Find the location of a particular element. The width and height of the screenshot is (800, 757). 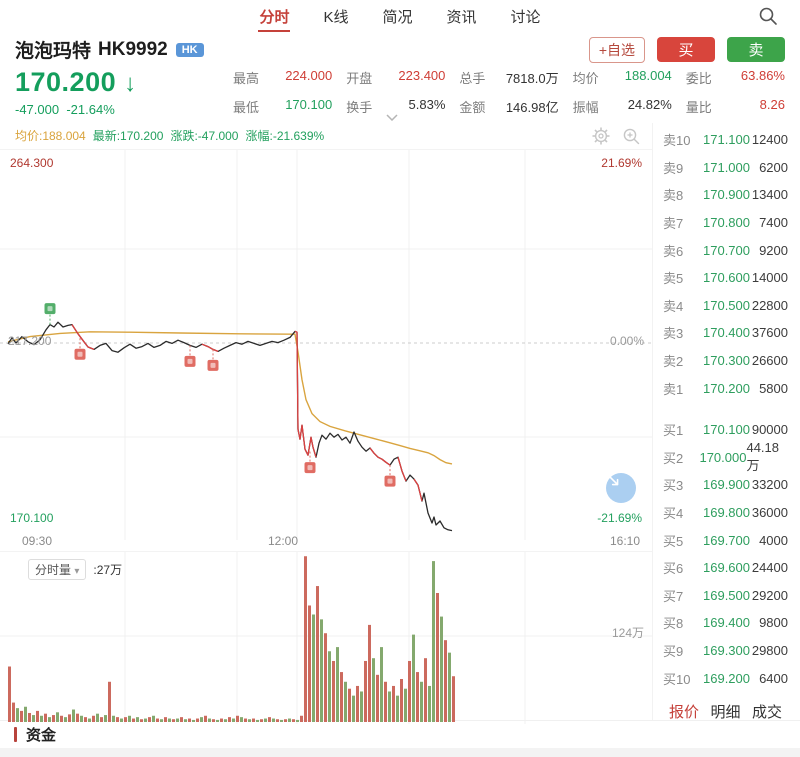

legend-change-pct: 涨幅:-21.639% is located at coordinates (285, 136).